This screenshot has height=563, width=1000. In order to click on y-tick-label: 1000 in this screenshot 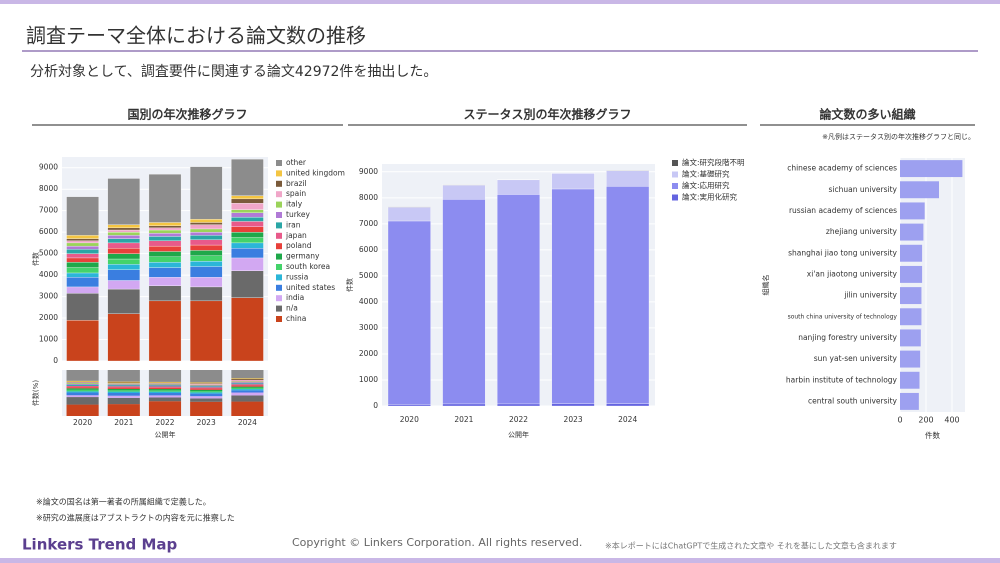, I will do `click(48, 339)`.